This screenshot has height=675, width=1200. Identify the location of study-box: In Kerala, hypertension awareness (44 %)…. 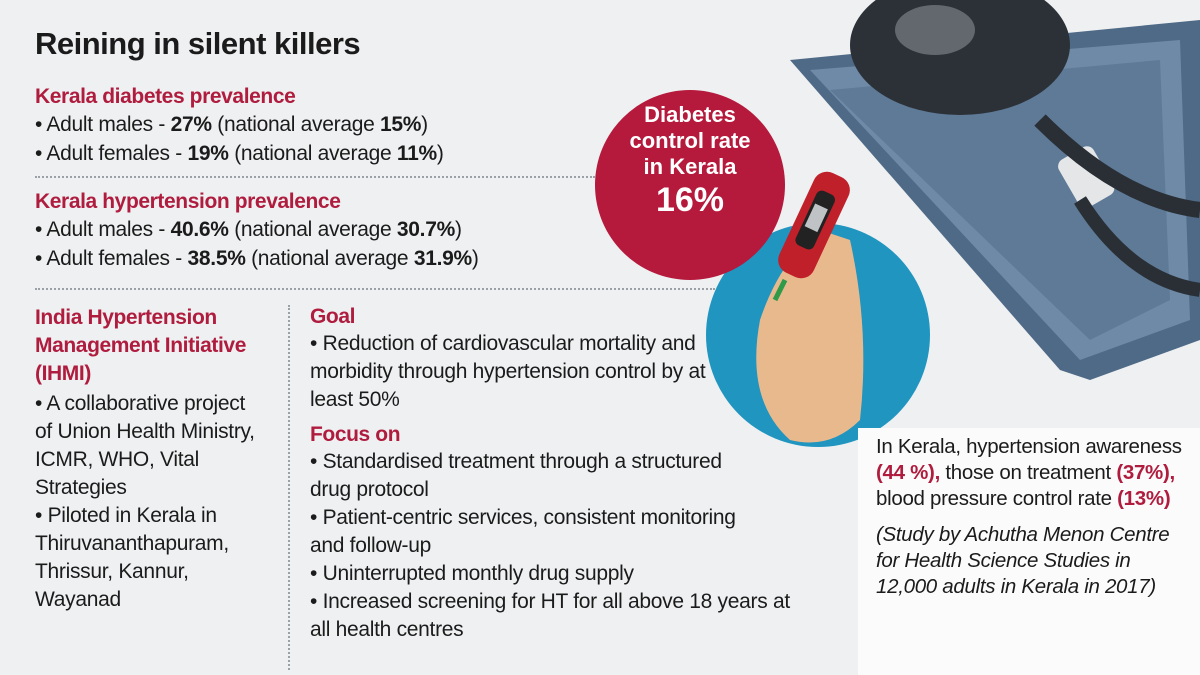
(1029, 551).